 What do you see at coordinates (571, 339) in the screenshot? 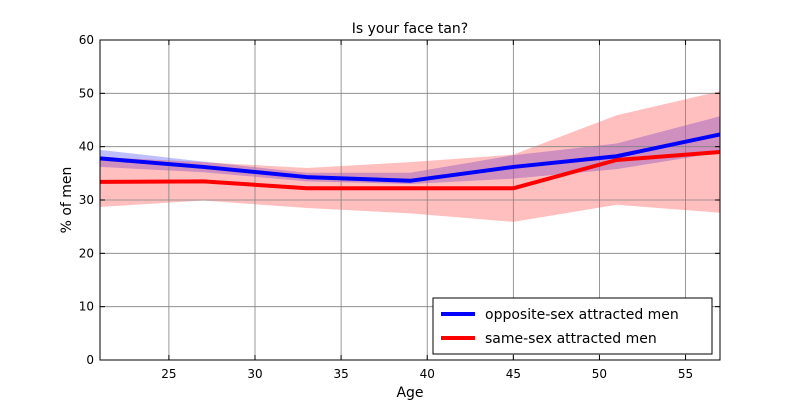
I see `legend-label-1: same-sex attracted men` at bounding box center [571, 339].